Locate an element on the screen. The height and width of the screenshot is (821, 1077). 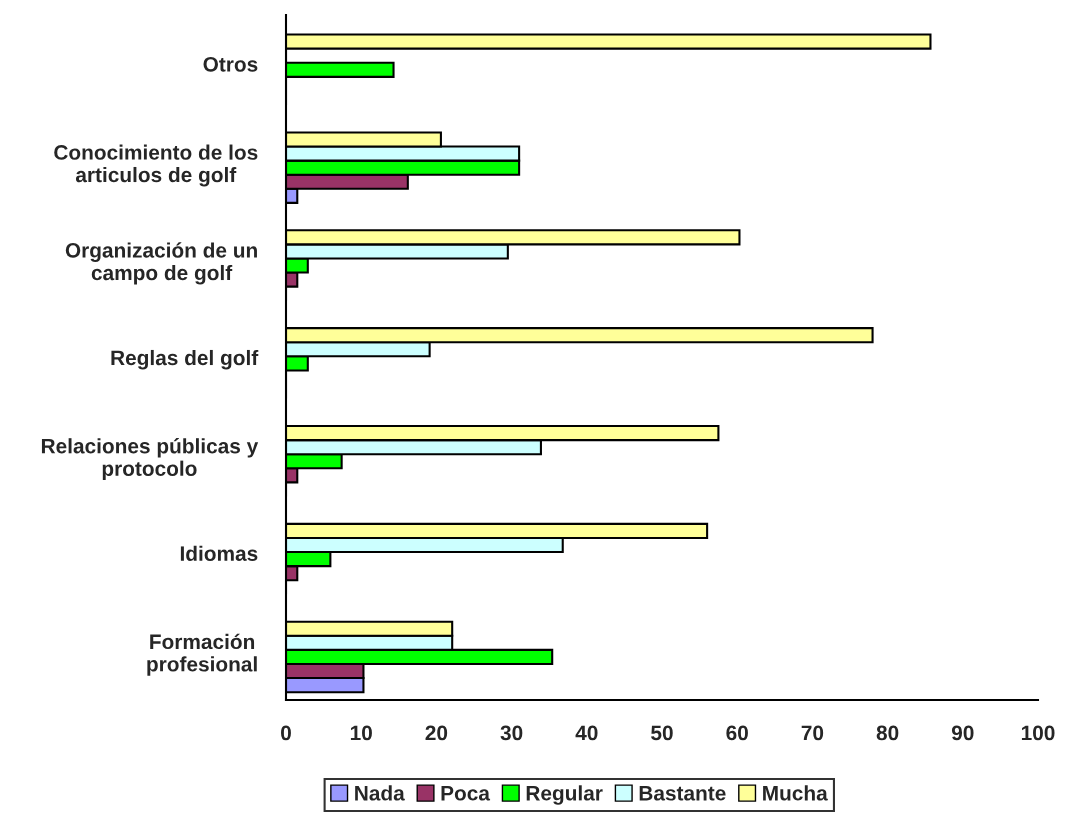
x-tick-label: 10 is located at coordinates (361, 733).